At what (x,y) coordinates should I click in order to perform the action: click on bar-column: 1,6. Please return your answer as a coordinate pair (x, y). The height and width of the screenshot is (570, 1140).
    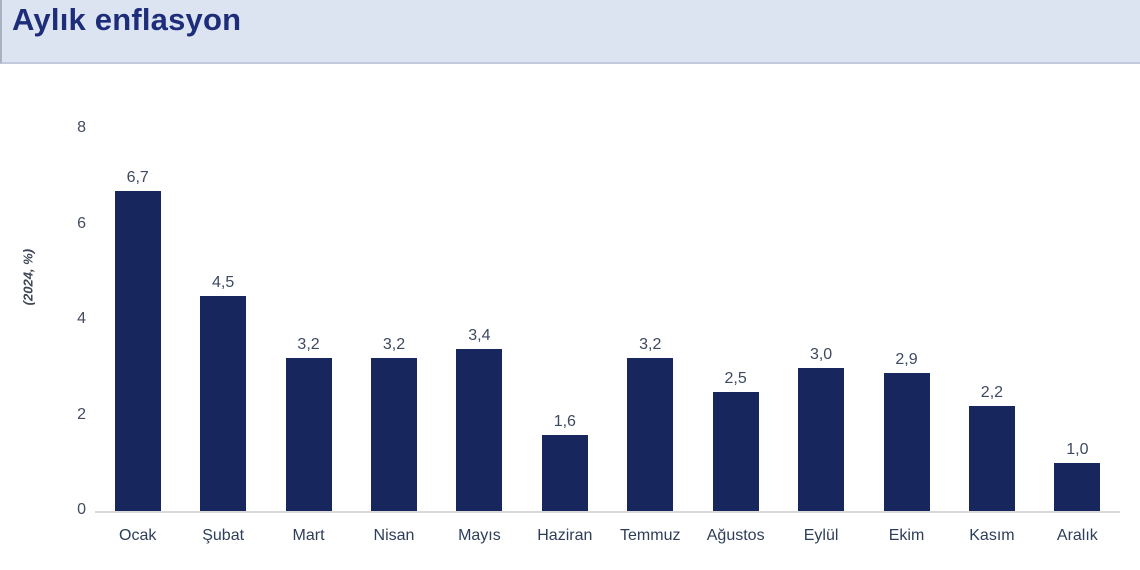
    Looking at the image, I should click on (564, 320).